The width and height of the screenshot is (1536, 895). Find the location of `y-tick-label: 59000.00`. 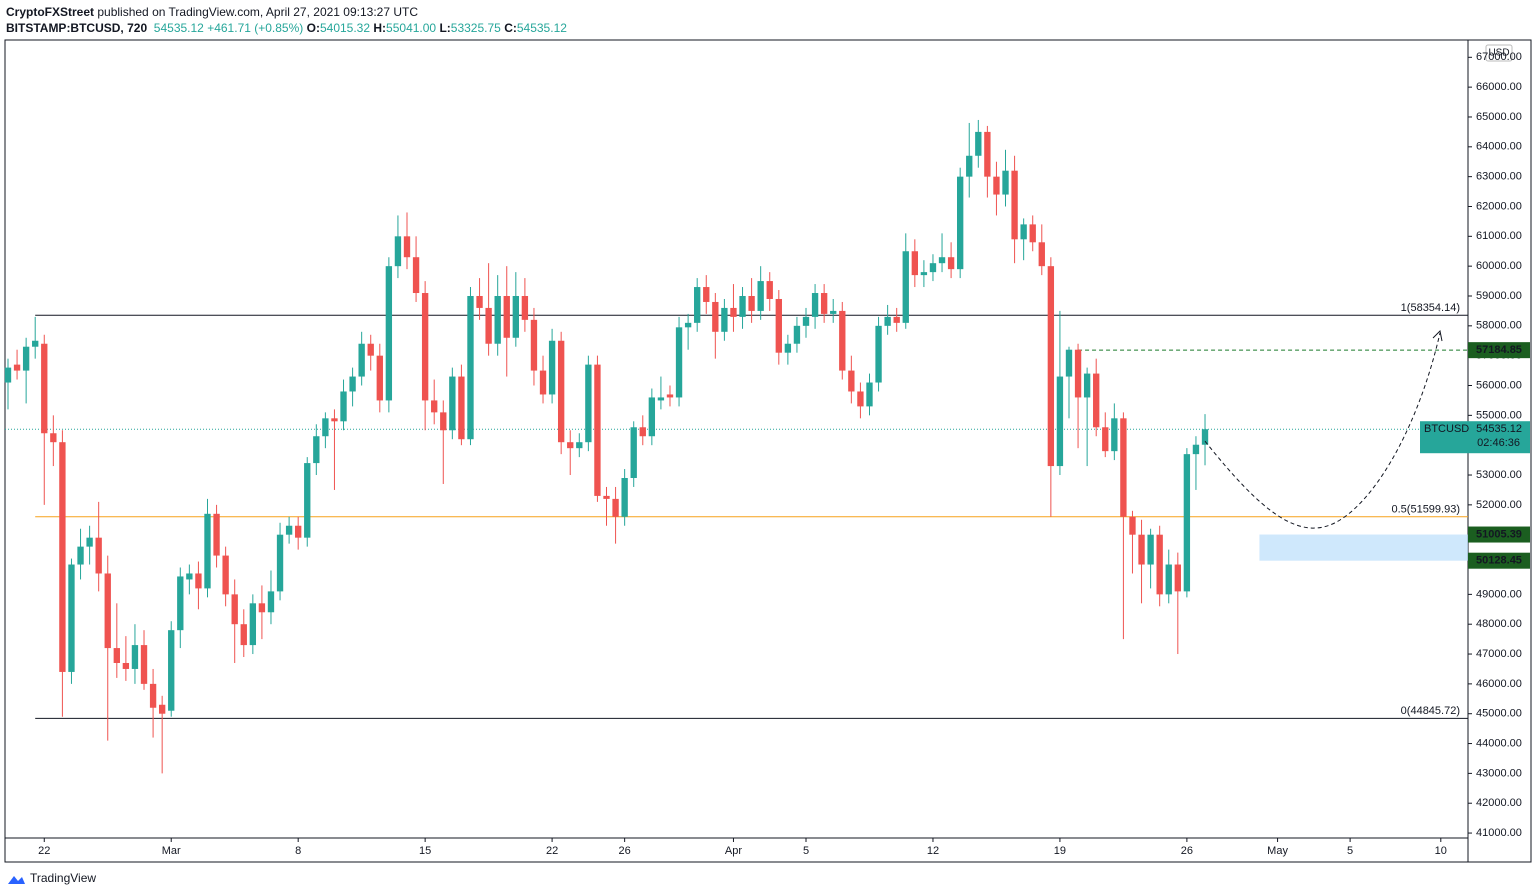

y-tick-label: 59000.00 is located at coordinates (1499, 296).